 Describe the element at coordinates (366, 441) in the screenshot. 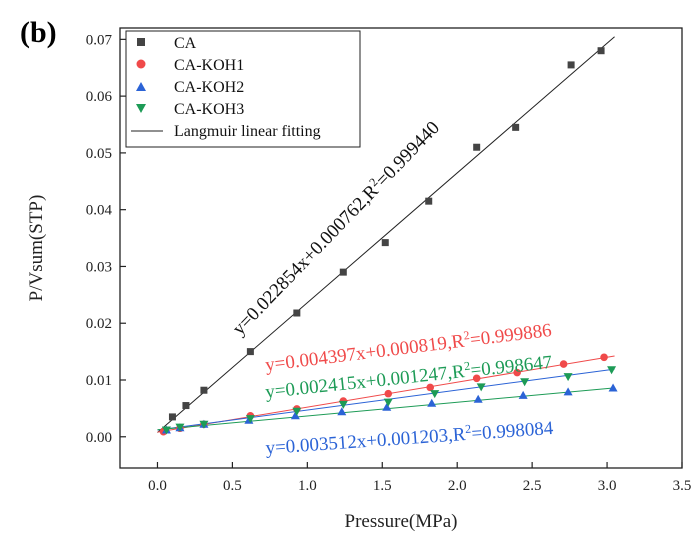

I see `equation-ca-koh2-main: y=0.003512x+0.001203,R` at that location.